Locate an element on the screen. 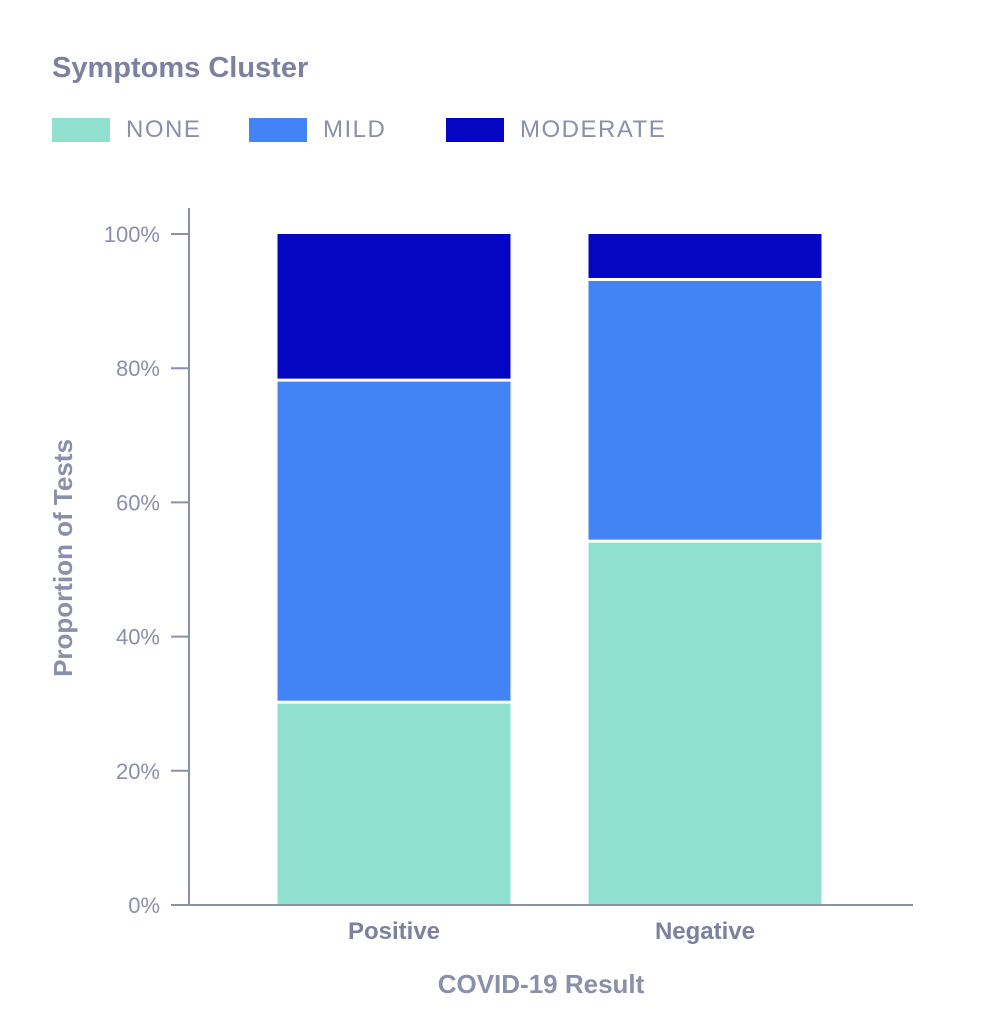 Image resolution: width=981 pixels, height=1024 pixels. x-tick-label-negative: Negative is located at coordinates (705, 931).